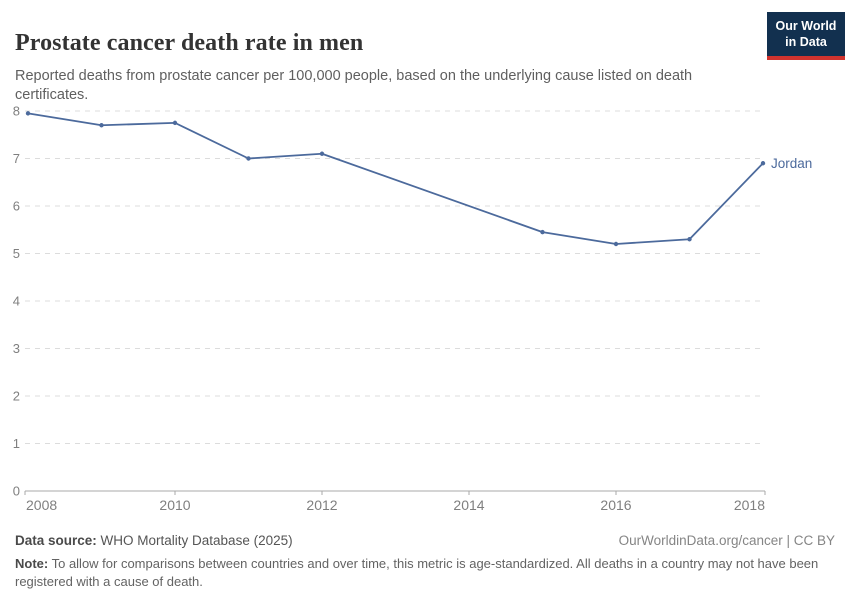 The height and width of the screenshot is (600, 850). I want to click on y-axis-tick-label: 5, so click(16, 253).